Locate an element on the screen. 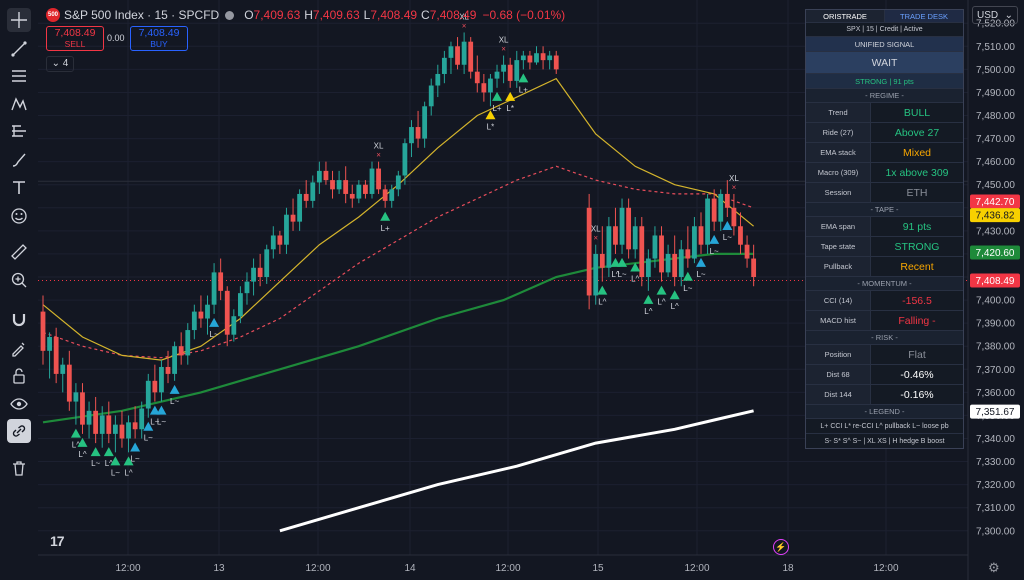 Image resolution: width=1024 pixels, height=580 pixels. metric-label: Macro (309) is located at coordinates (838, 172).